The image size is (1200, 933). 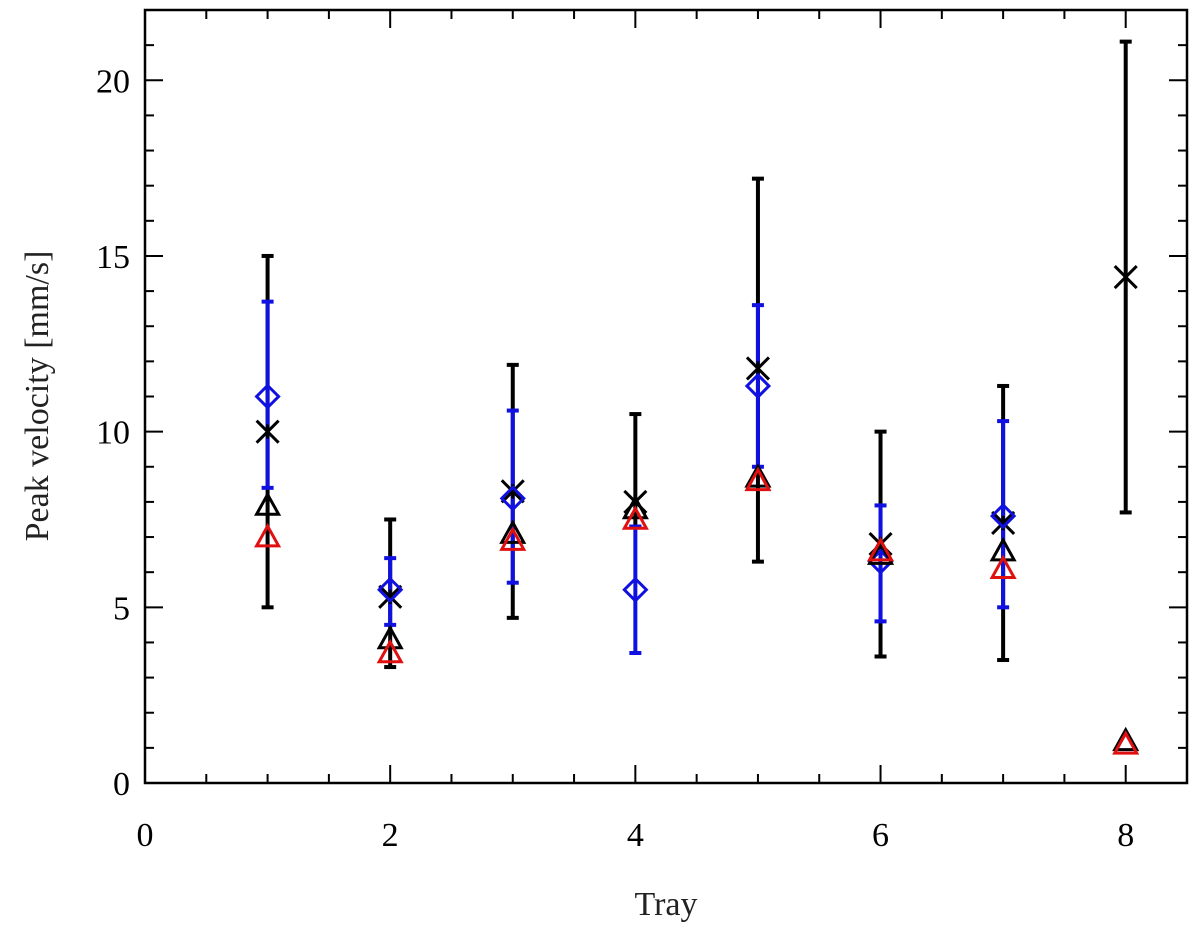 I want to click on y-tick-label: 20, so click(x=113, y=81).